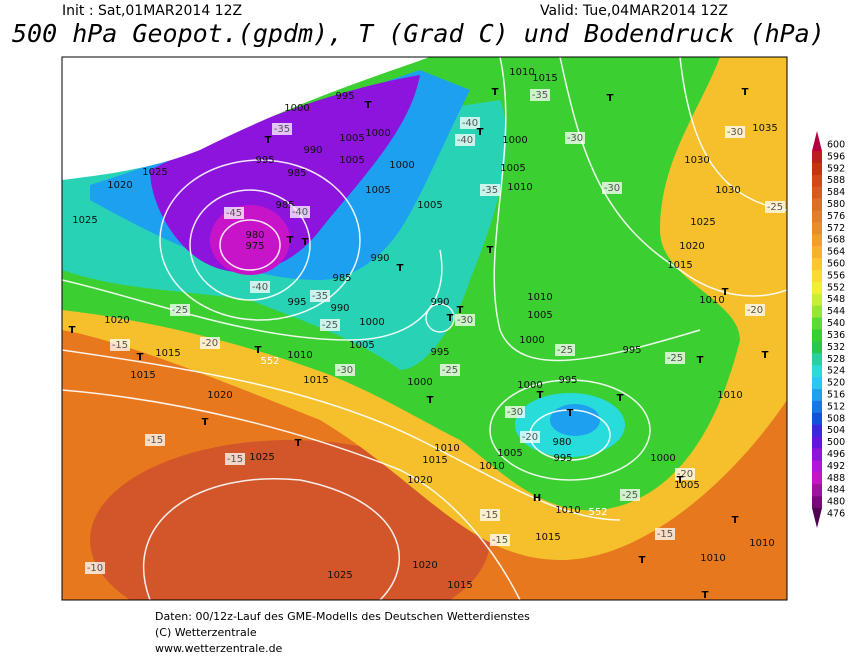 Image resolution: width=850 pixels, height=657 pixels. What do you see at coordinates (836, 514) in the screenshot?
I see `colorbar-label: 476` at bounding box center [836, 514].